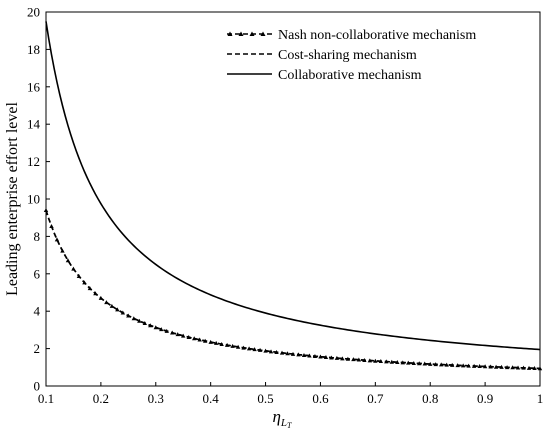 The width and height of the screenshot is (550, 433). I want to click on x-tick-label: 0.1, so click(46, 398).